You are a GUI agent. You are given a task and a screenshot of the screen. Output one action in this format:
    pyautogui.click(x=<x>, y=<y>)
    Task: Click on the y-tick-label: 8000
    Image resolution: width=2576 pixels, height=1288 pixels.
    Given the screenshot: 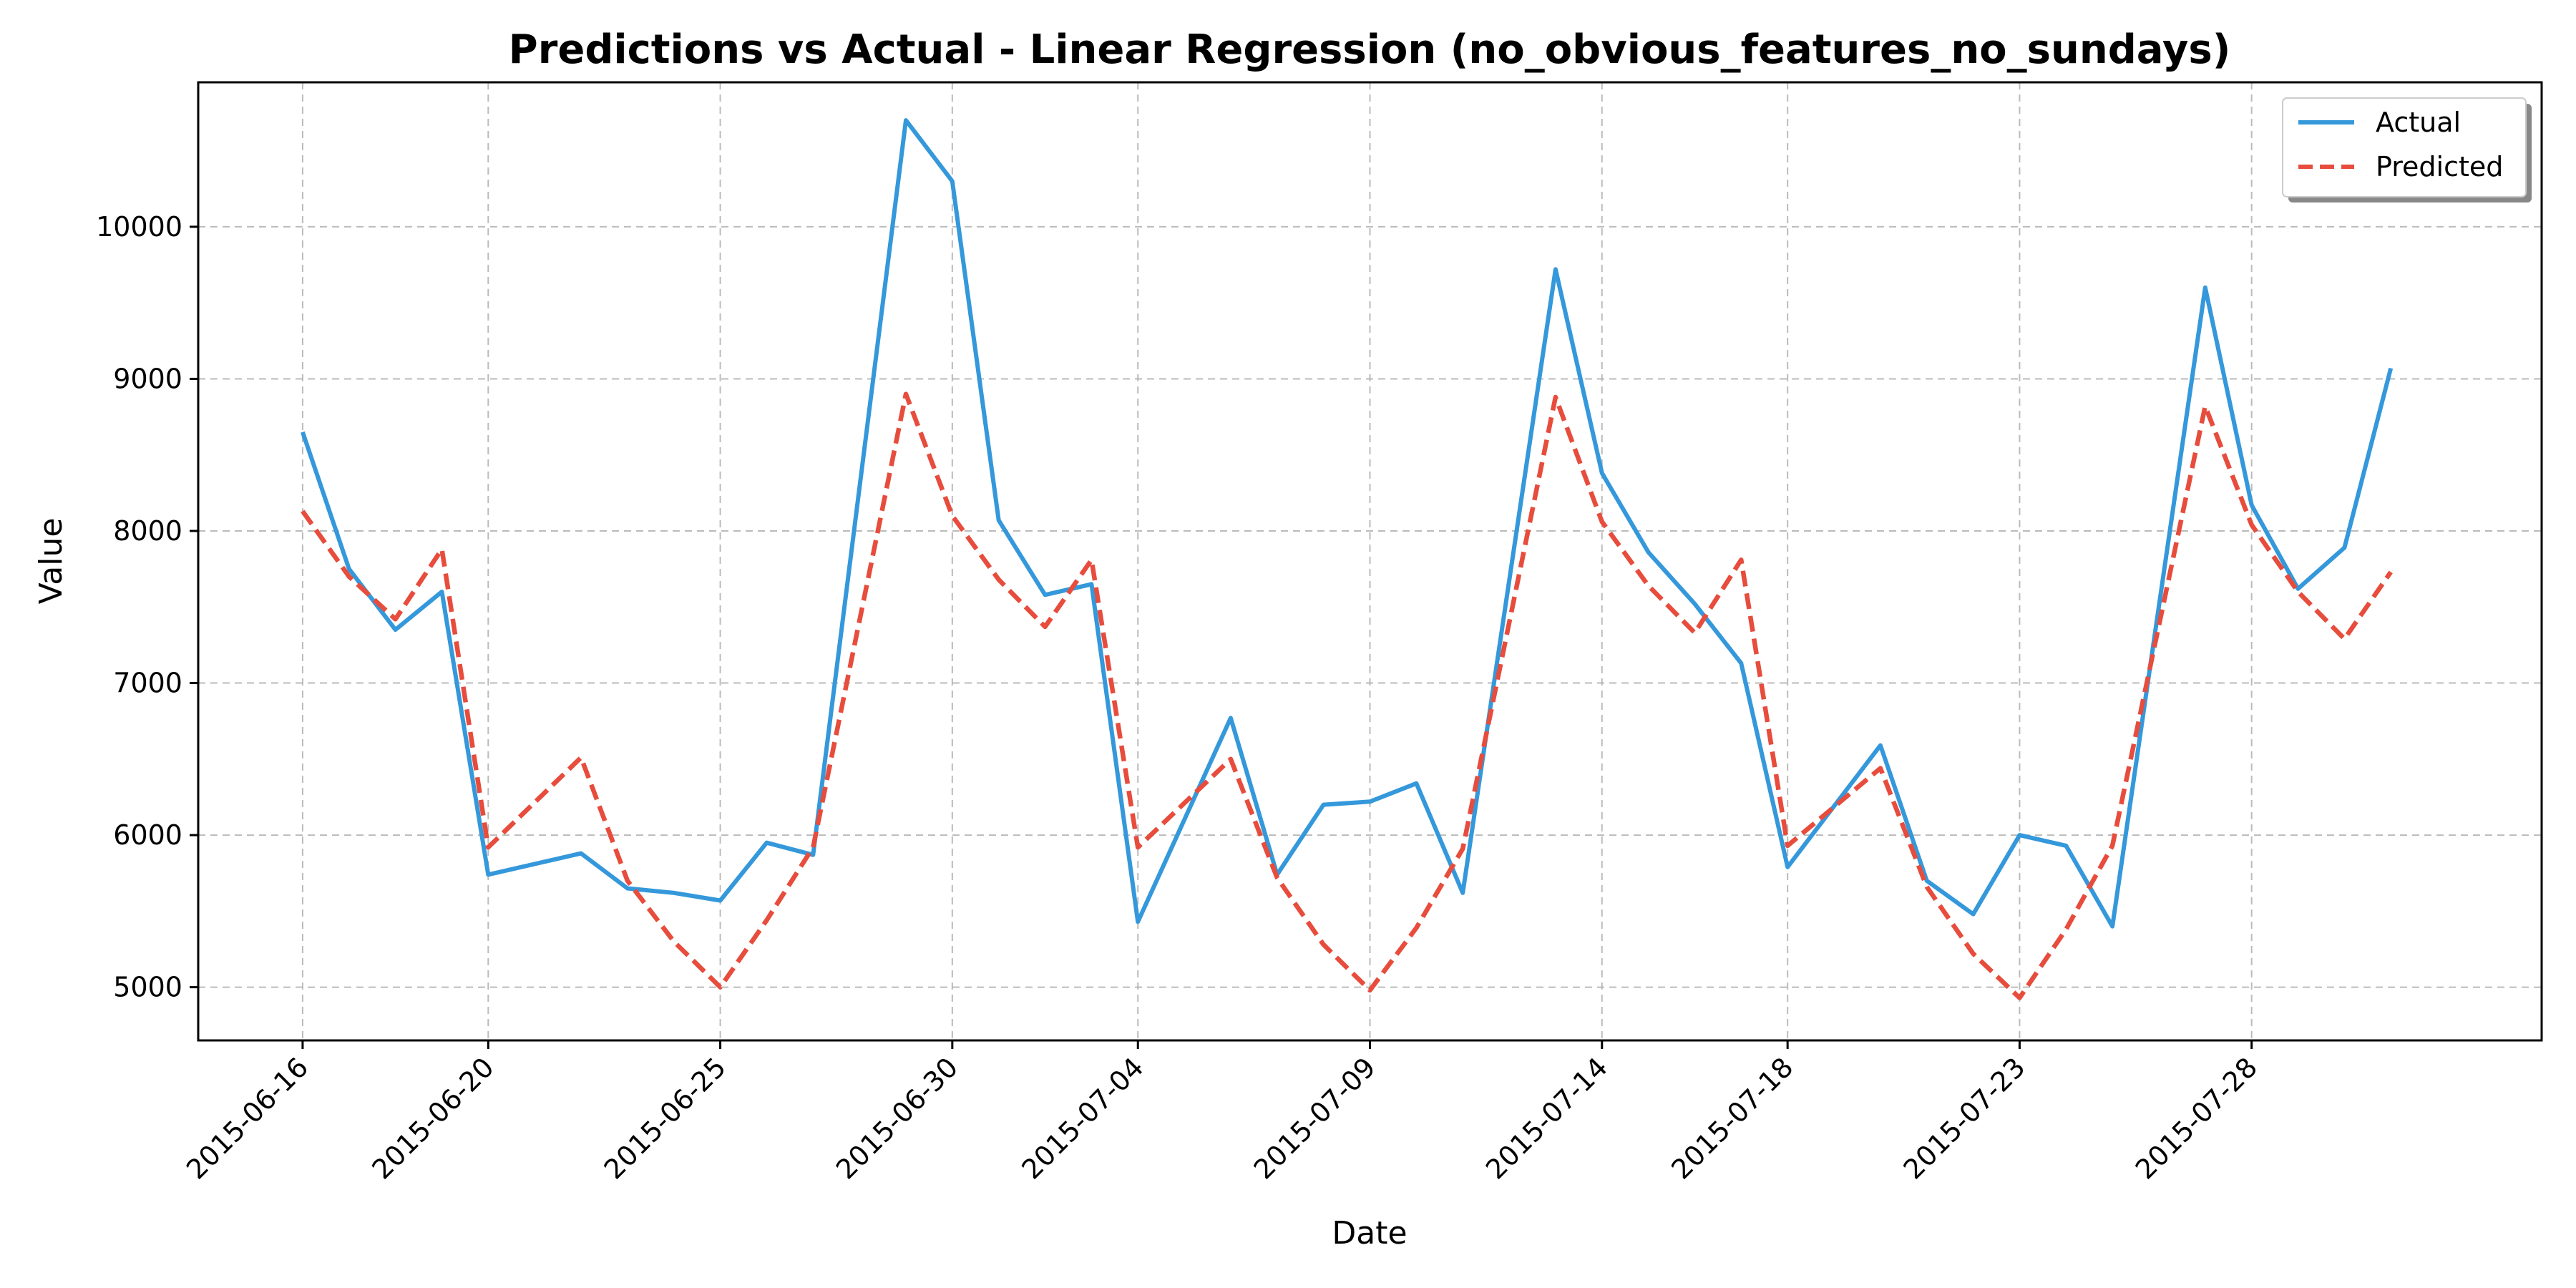 What is the action you would take?
    pyautogui.click(x=147, y=531)
    